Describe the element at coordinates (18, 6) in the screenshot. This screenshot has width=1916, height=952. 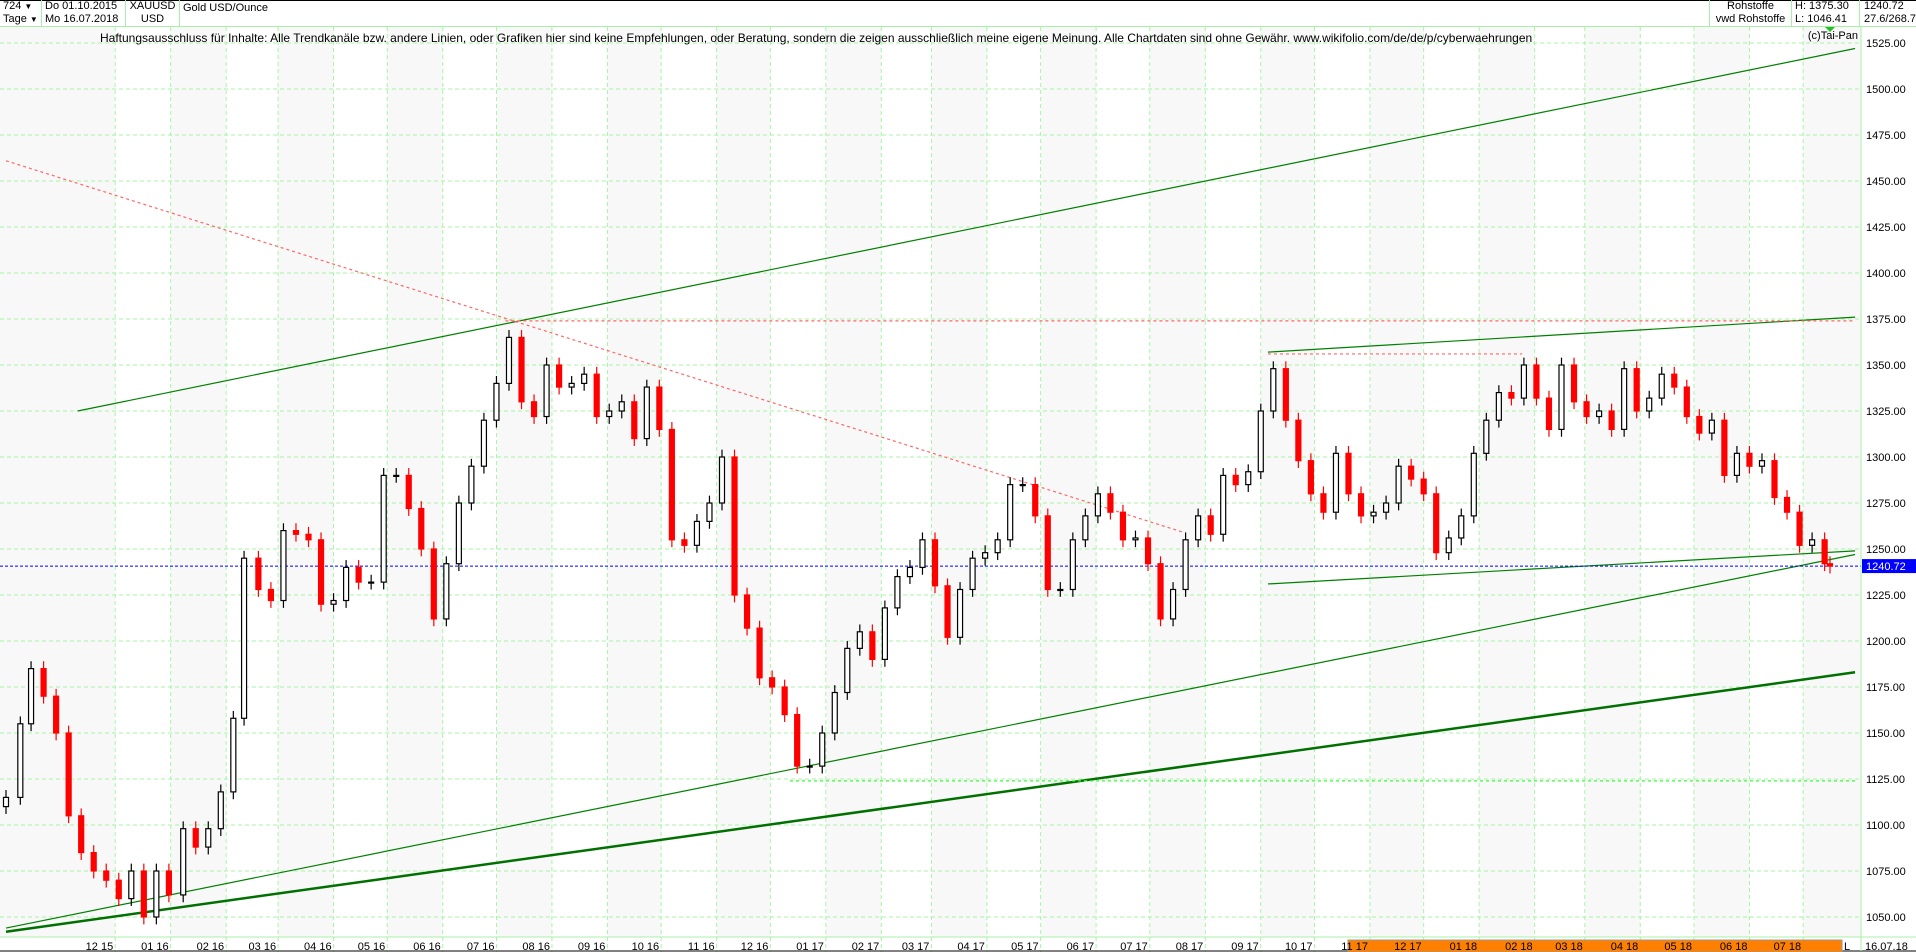
I see `bars-count-dropdown: 724 ▼` at that location.